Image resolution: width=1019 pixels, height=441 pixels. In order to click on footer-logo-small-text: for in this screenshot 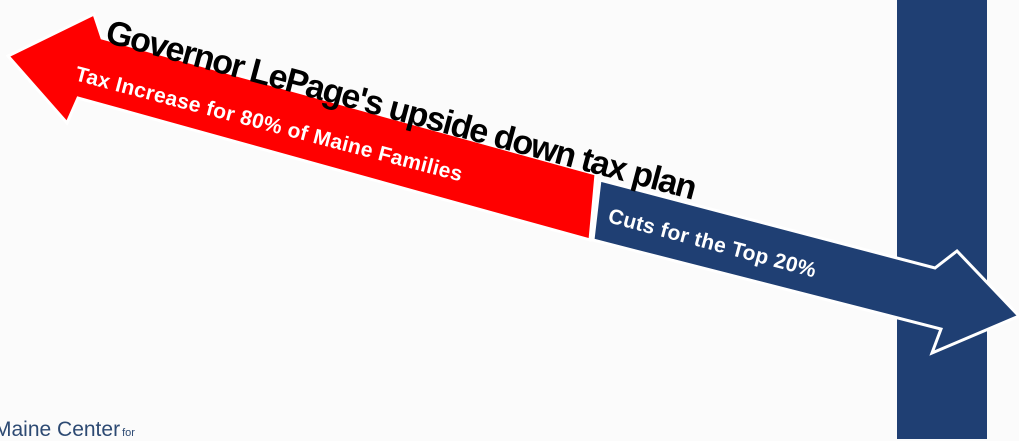, I will do `click(128, 433)`.